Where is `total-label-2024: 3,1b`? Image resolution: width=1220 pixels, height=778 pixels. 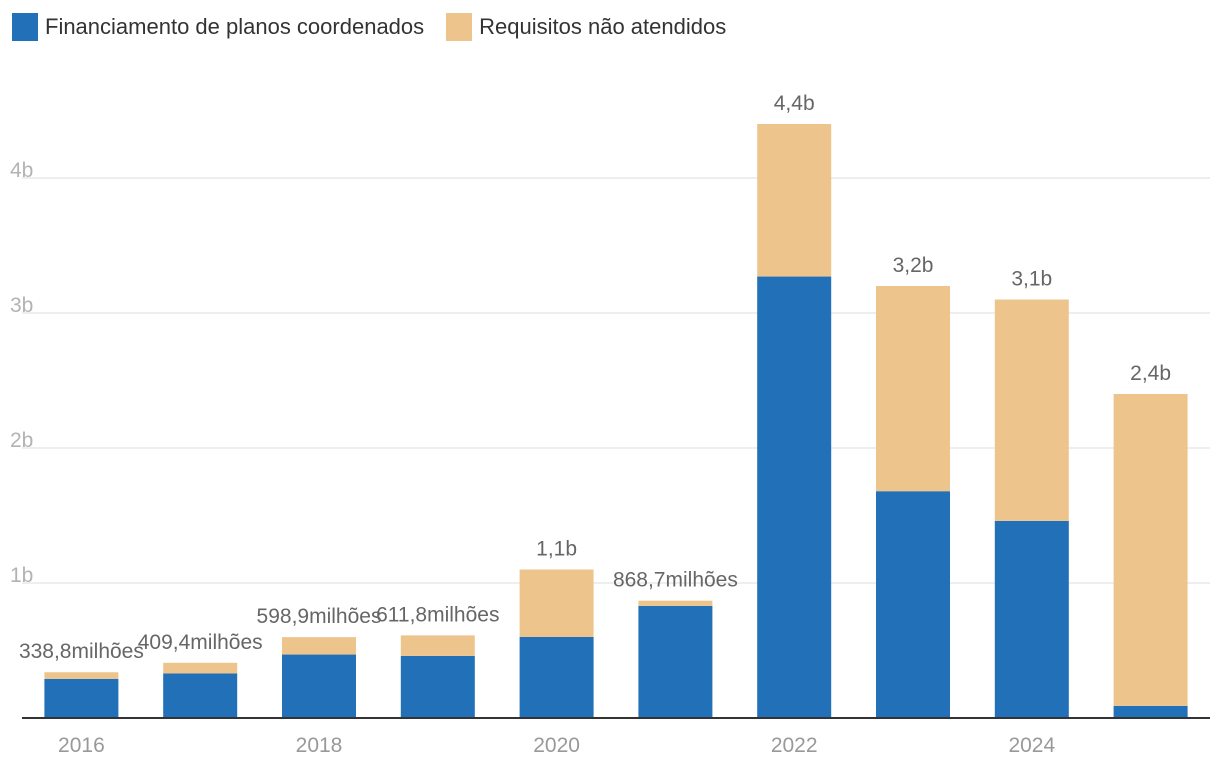
total-label-2024: 3,1b is located at coordinates (1031, 279).